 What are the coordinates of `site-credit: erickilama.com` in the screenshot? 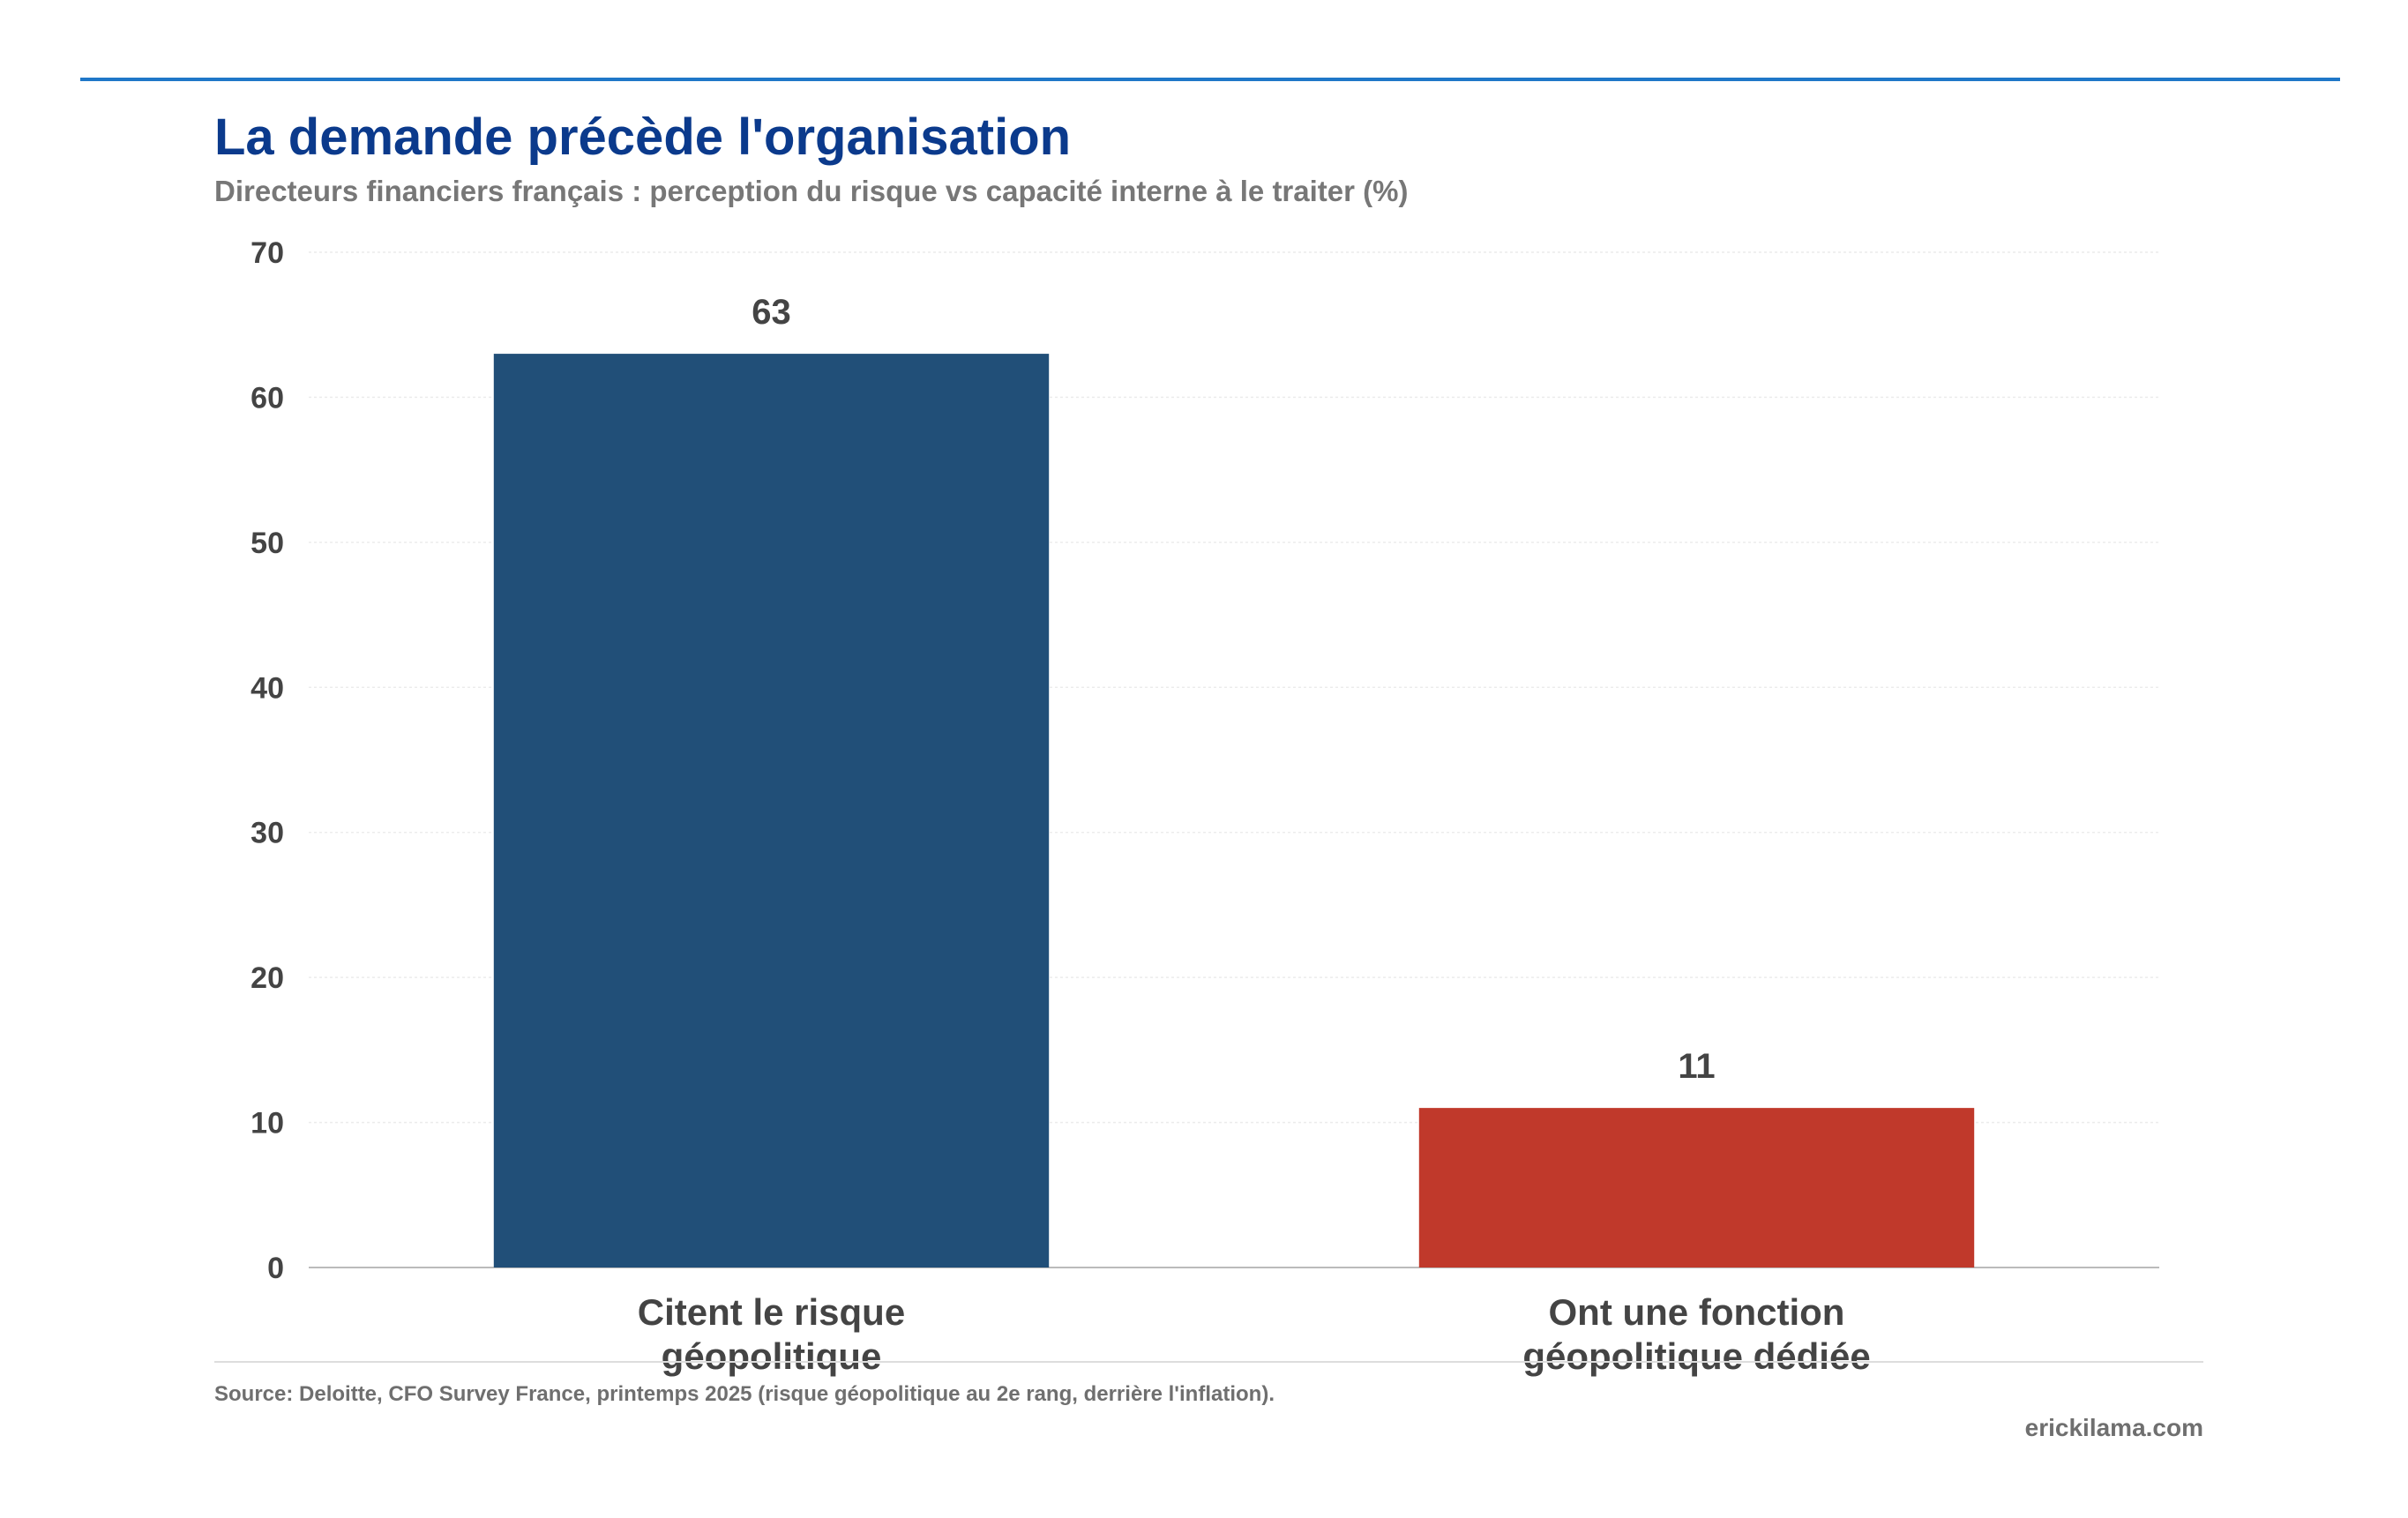 It's located at (2113, 1427).